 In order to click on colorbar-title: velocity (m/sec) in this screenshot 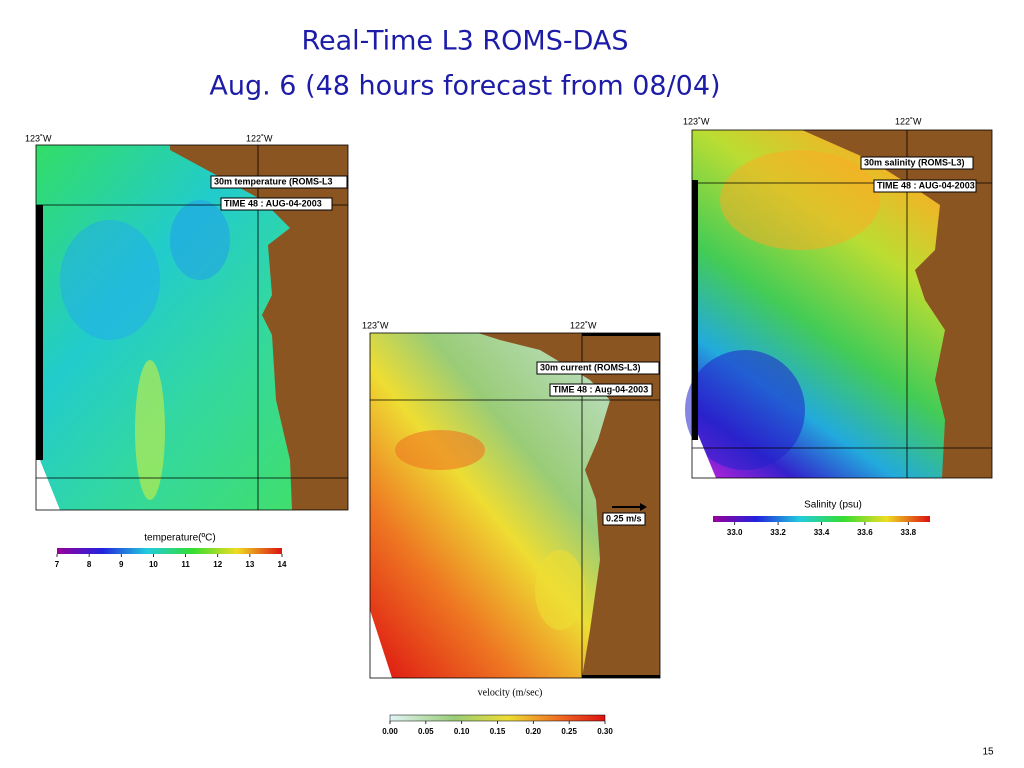, I will do `click(510, 692)`.